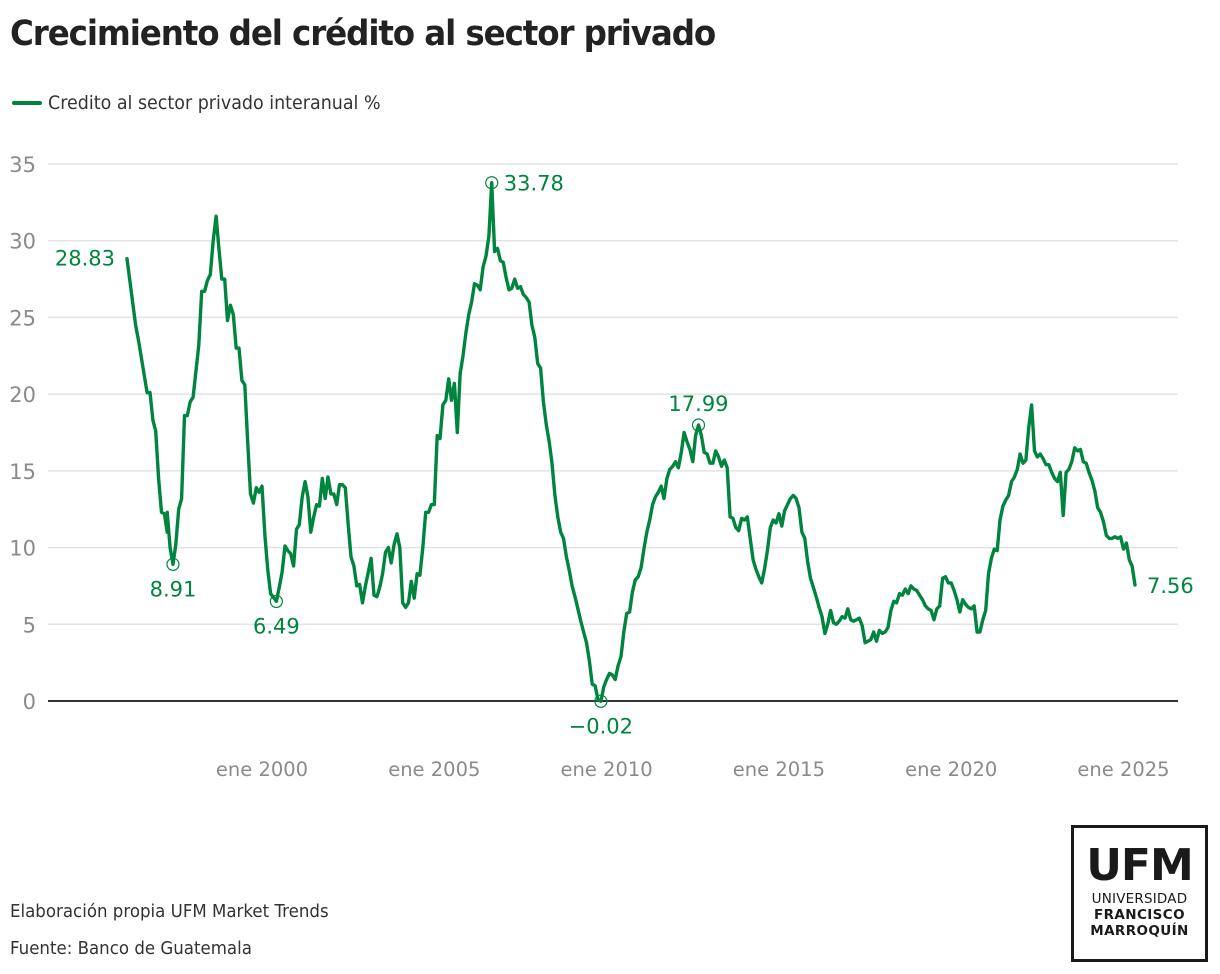 The width and height of the screenshot is (1220, 974). Describe the element at coordinates (169, 912) in the screenshot. I see `footer-credit: Elaboración propia UFM Market Trends` at that location.